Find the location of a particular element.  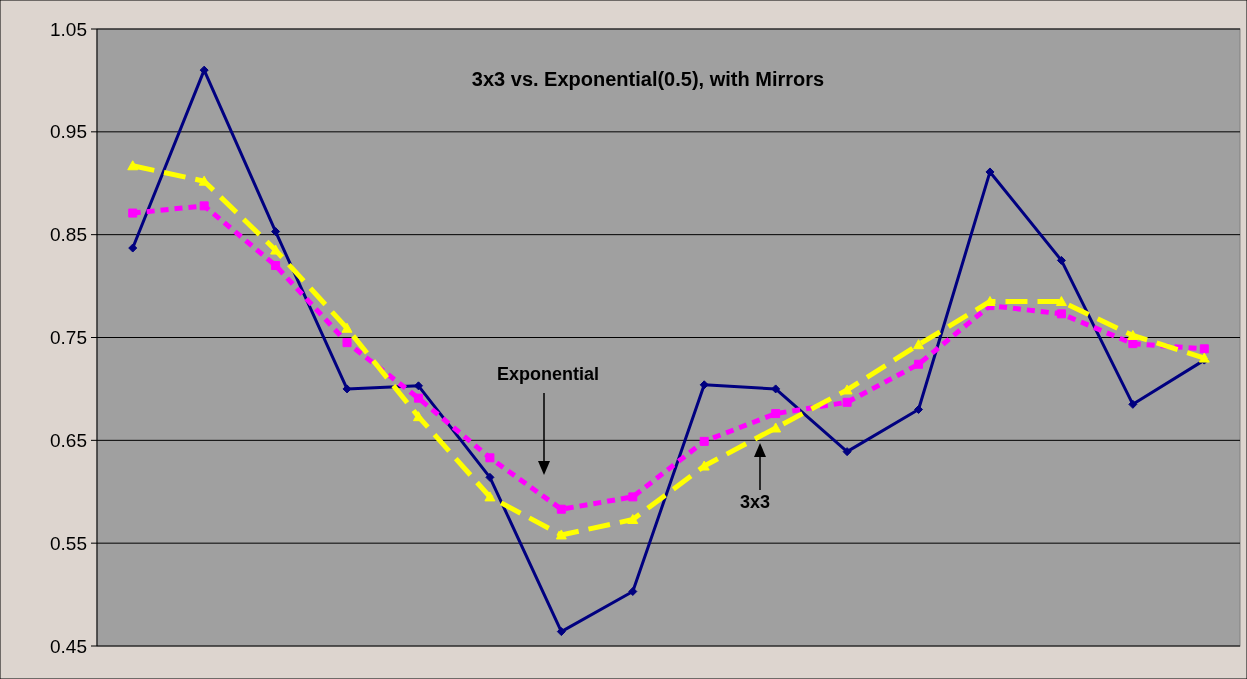

y-tick-label: 0.95 is located at coordinates (68, 132).